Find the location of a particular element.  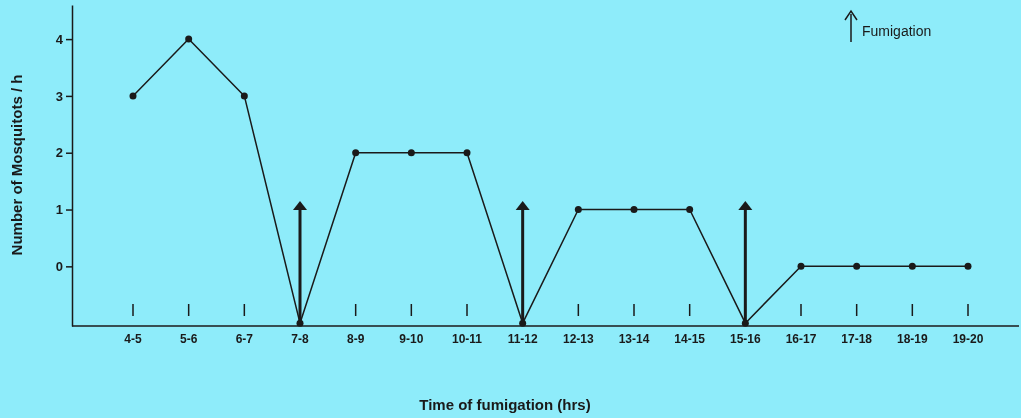

x-tick-label: 11-12 is located at coordinates (523, 339).